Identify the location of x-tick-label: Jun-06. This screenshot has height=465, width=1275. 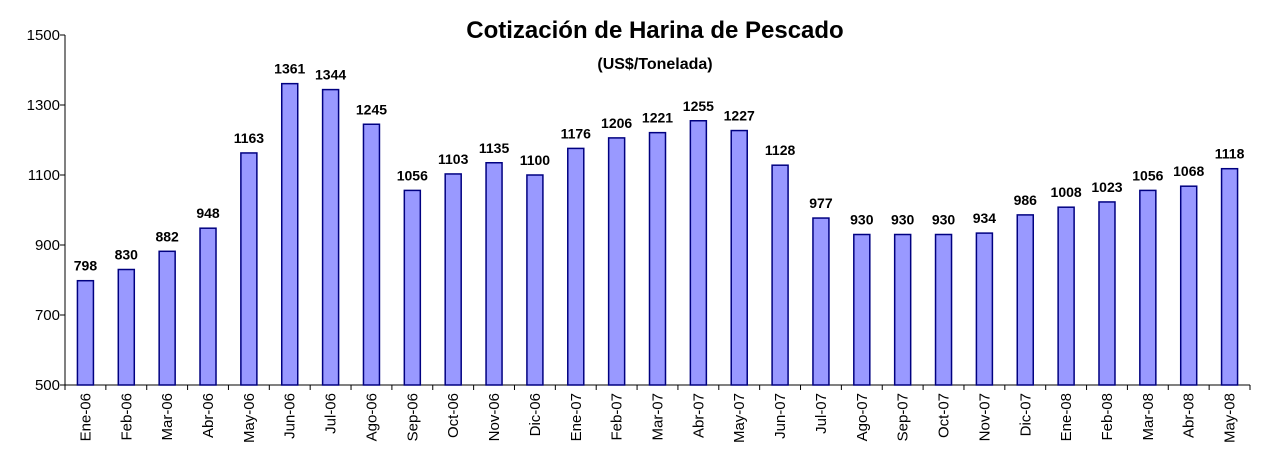
(290, 416).